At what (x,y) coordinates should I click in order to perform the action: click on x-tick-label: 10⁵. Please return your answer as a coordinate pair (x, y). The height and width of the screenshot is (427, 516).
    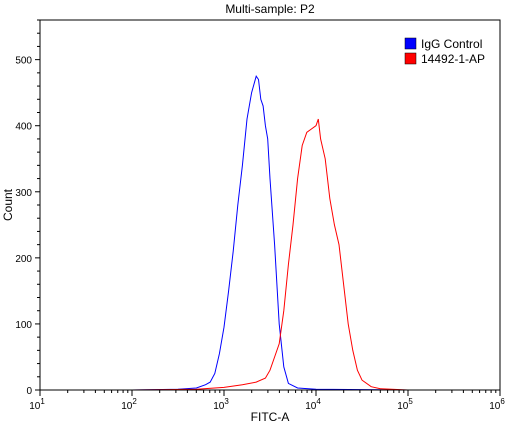
    Looking at the image, I should click on (405, 404).